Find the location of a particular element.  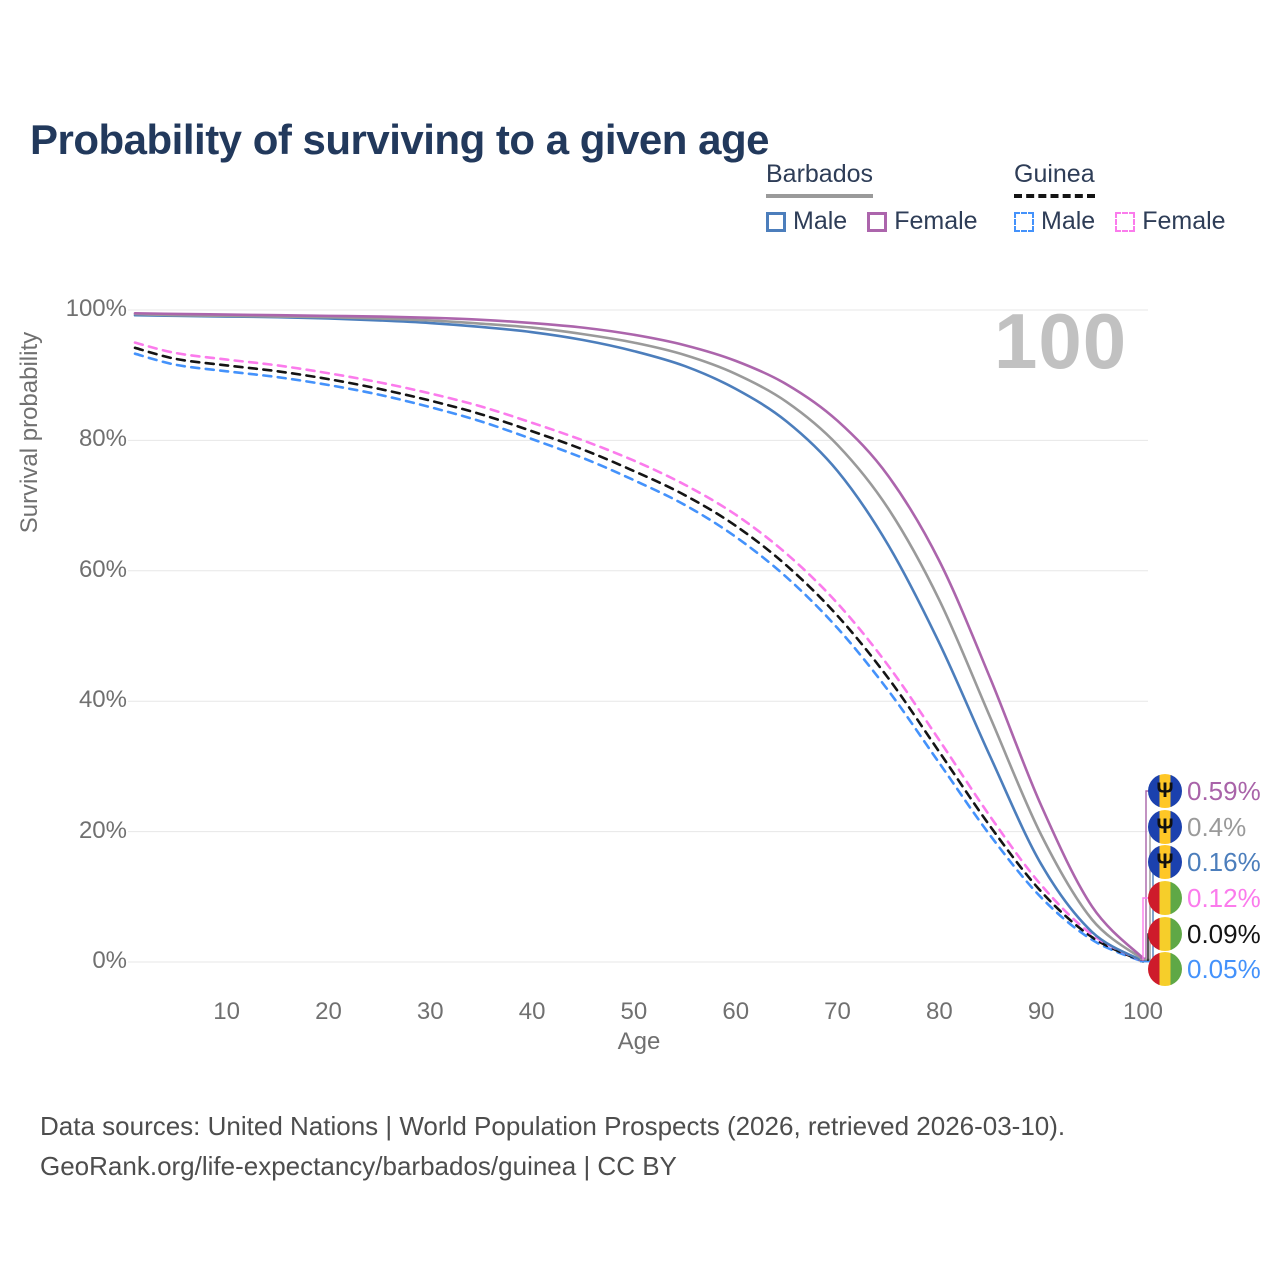

y-tick-label: 0% is located at coordinates (109, 960).